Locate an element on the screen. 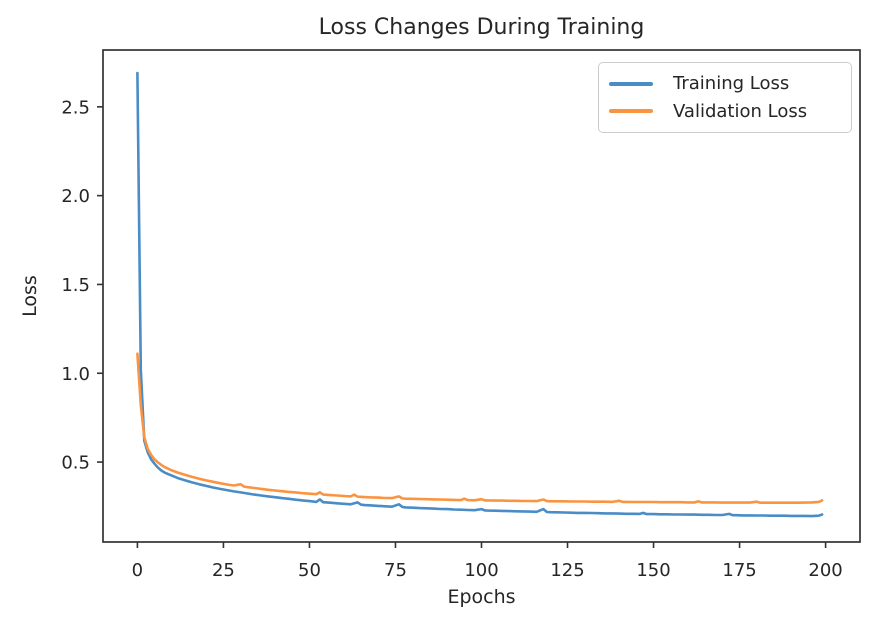  x-tick-label: 75 is located at coordinates (395, 570).